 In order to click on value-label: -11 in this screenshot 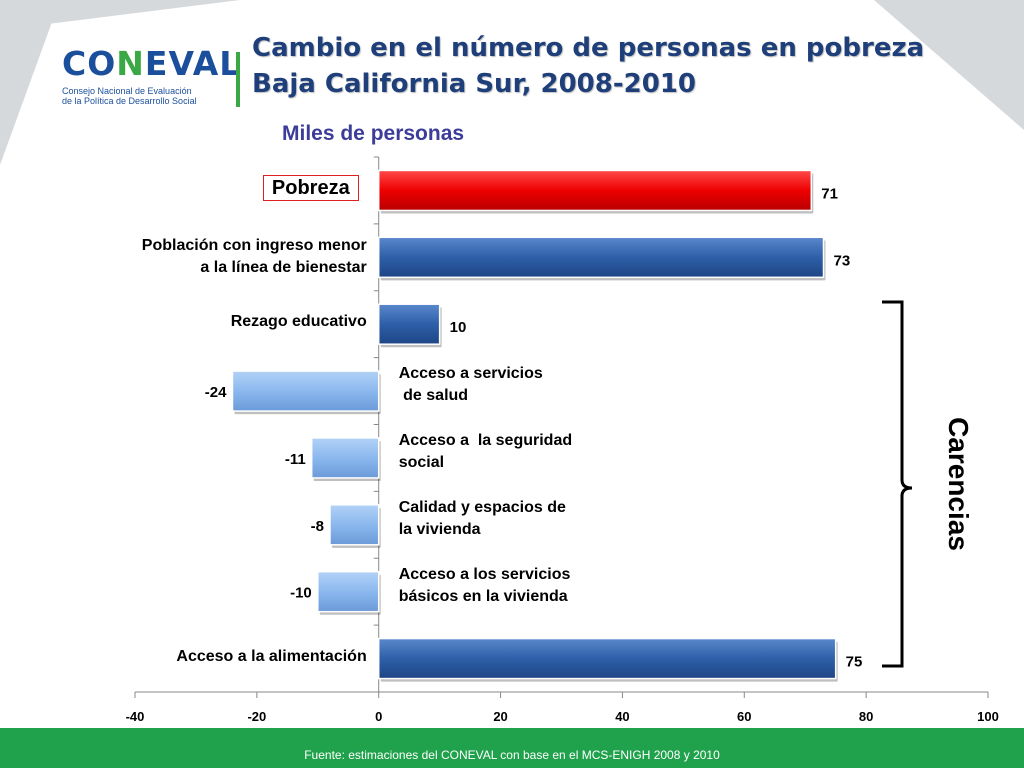, I will do `click(295, 459)`.